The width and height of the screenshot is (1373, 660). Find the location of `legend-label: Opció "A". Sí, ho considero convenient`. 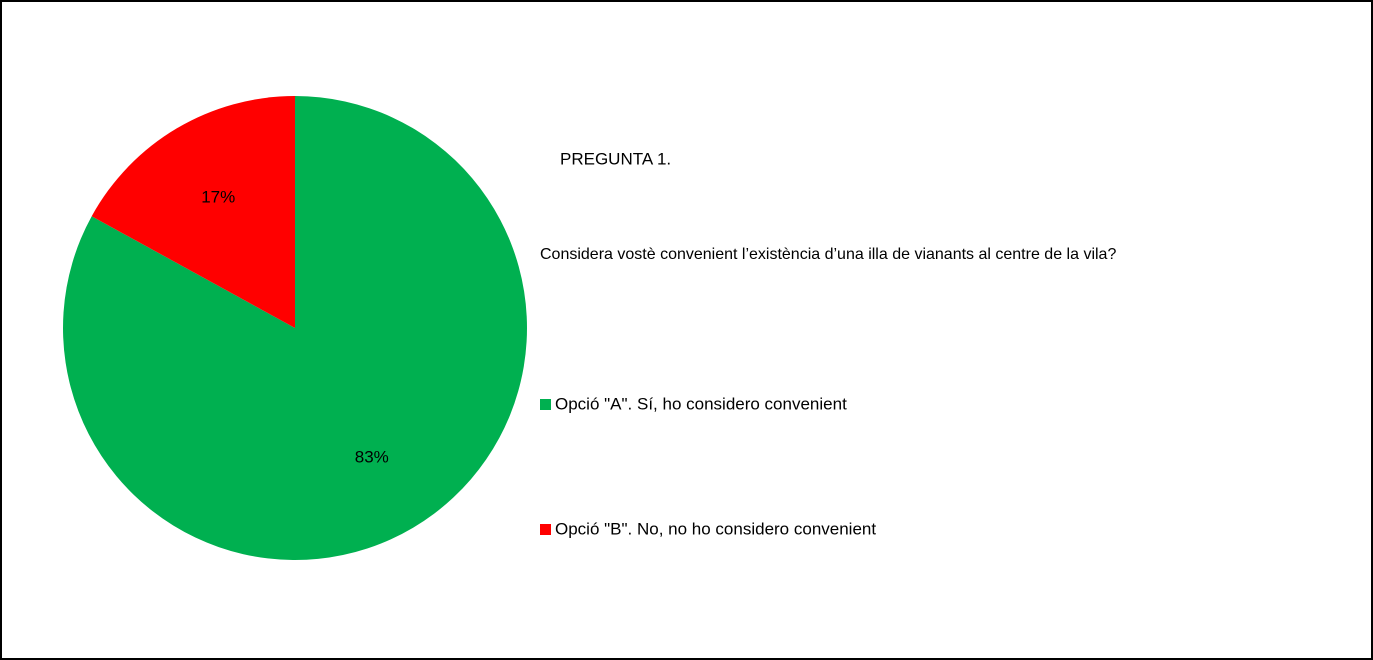

legend-label: Opció "A". Sí, ho considero convenient is located at coordinates (701, 403).